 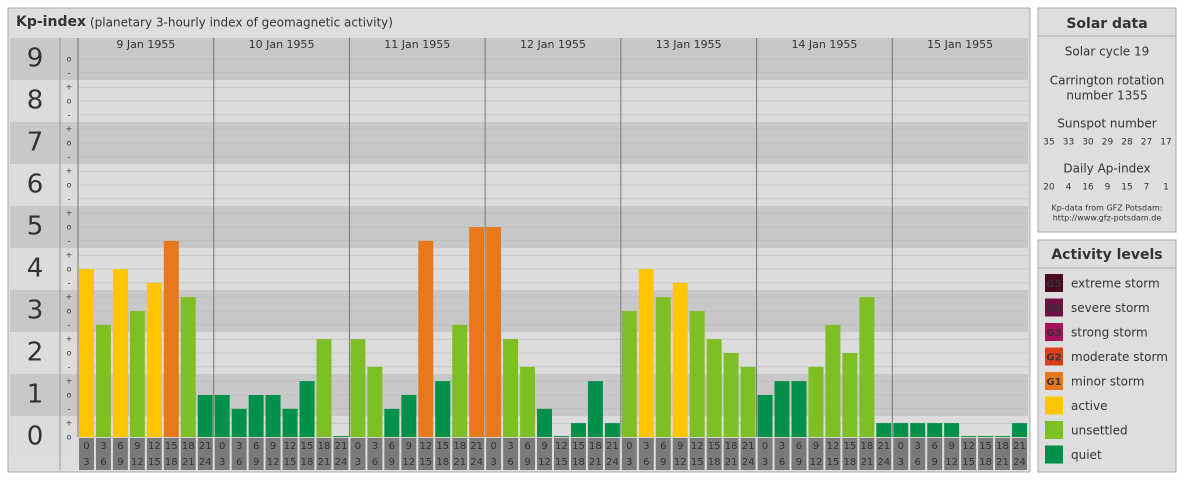 What do you see at coordinates (1054, 332) in the screenshot?
I see `legend-swatch` at bounding box center [1054, 332].